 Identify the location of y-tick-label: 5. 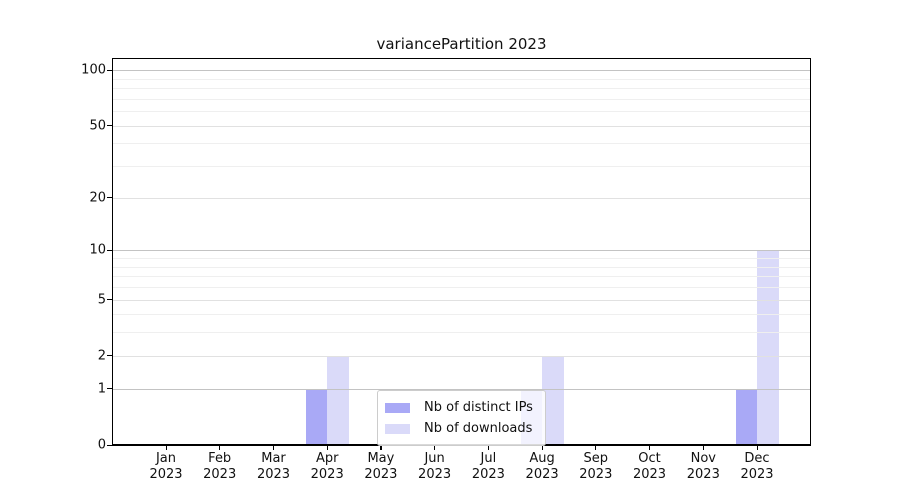
(101, 299).